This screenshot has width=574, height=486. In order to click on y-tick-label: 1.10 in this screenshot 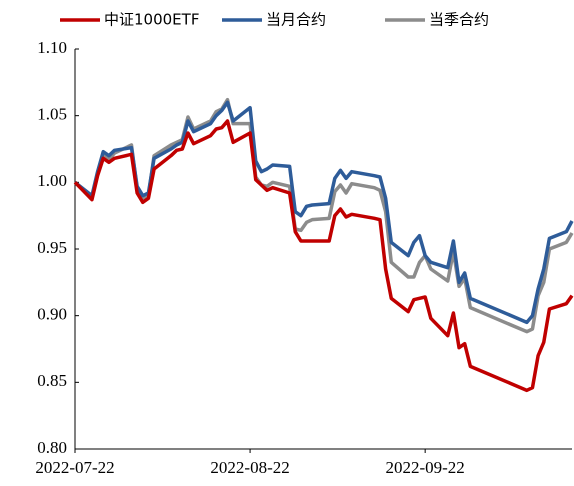, I will do `click(52, 47)`.